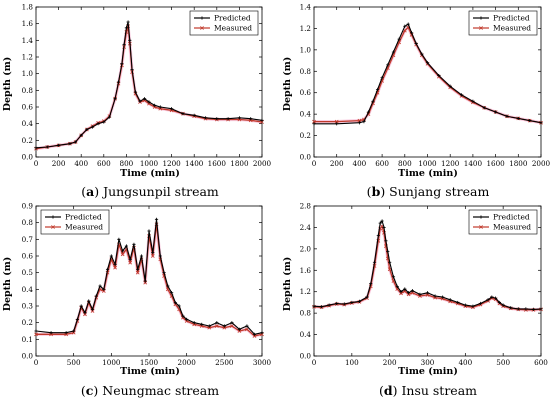  I want to click on panel-b-legend-predicted-label: Predicted, so click(511, 18).